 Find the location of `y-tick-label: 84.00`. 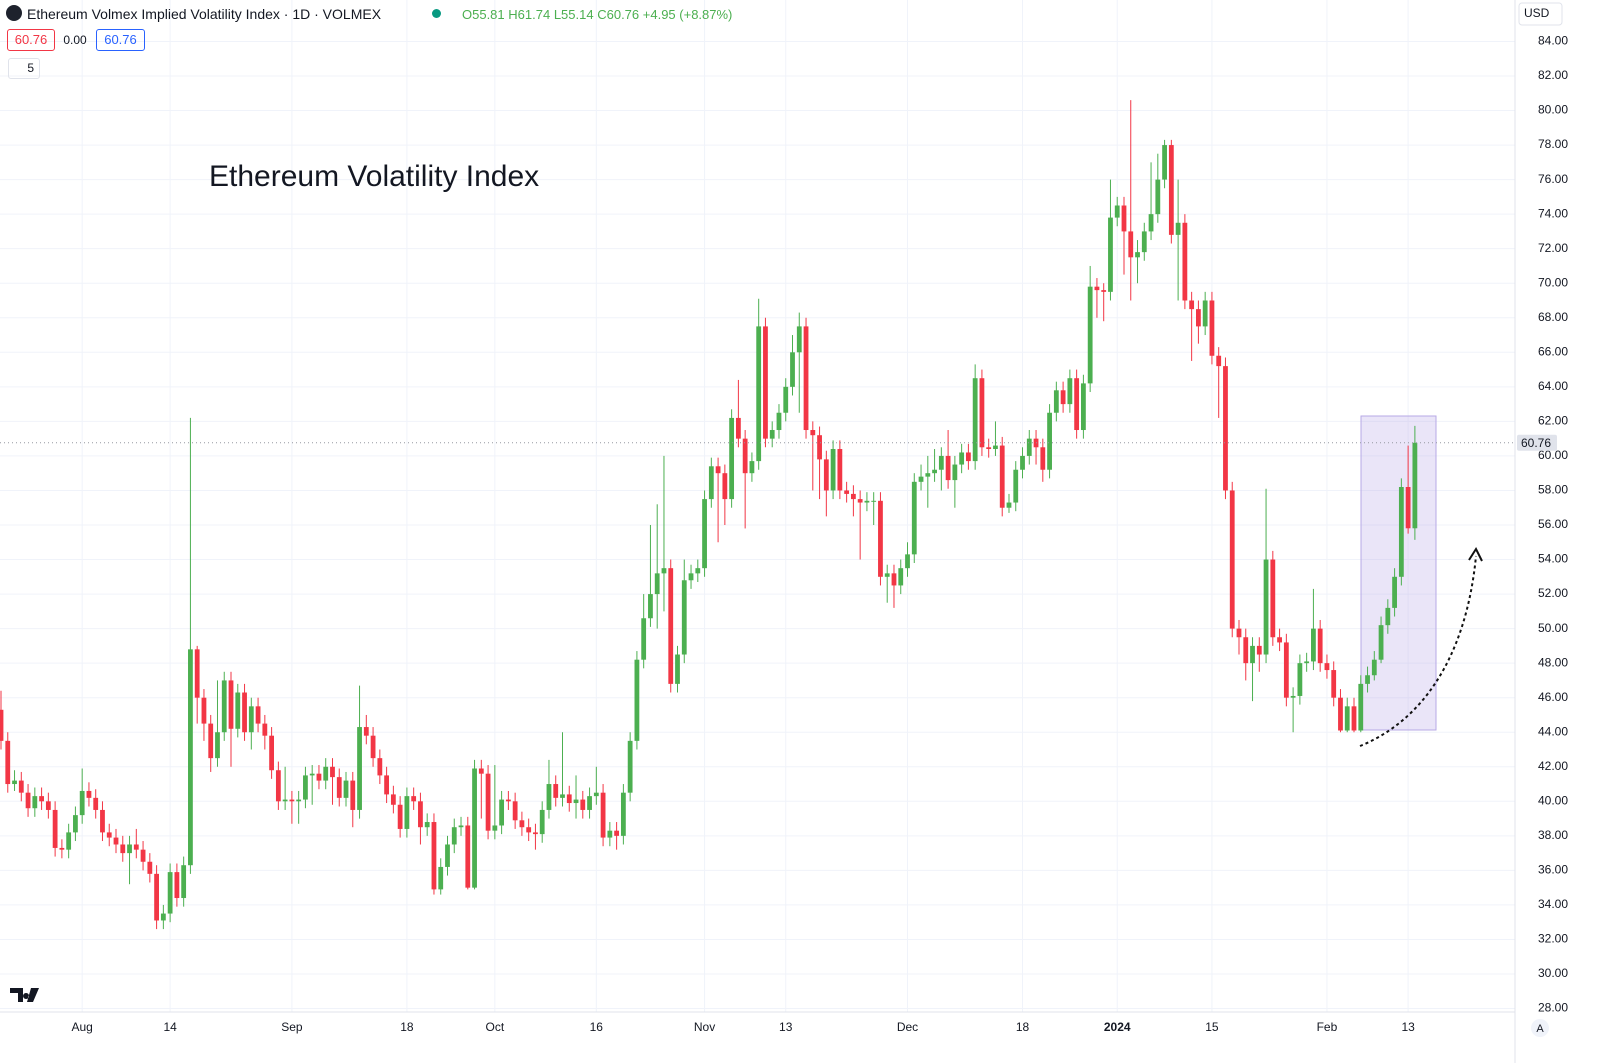

y-tick-label: 84.00 is located at coordinates (1553, 41).